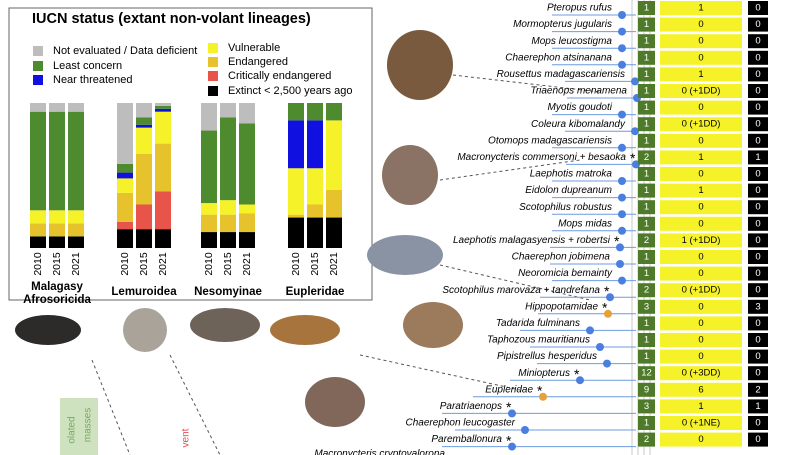 This screenshot has width=808, height=455. I want to click on group-label: Afrosoricida, so click(57, 300).